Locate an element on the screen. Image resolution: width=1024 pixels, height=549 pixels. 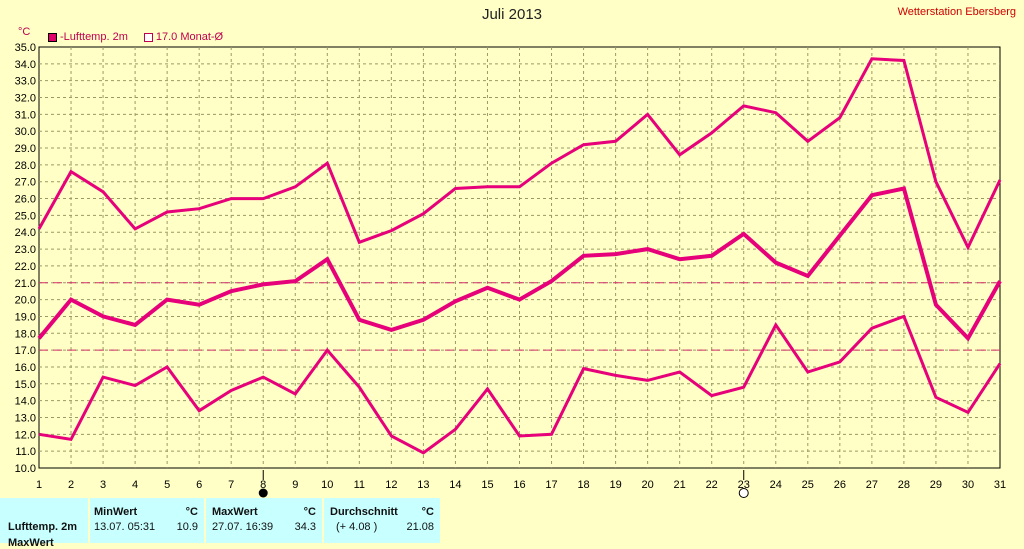
y-tick-label: 22.0 is located at coordinates (25, 267).